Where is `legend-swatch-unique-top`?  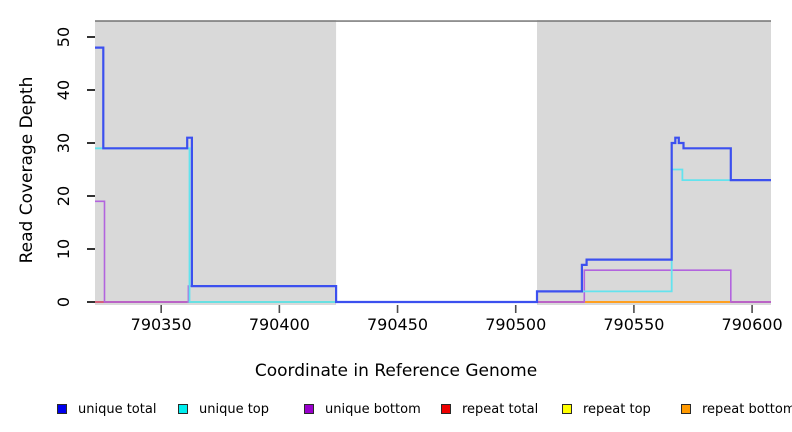
legend-swatch-unique-top is located at coordinates (183, 409).